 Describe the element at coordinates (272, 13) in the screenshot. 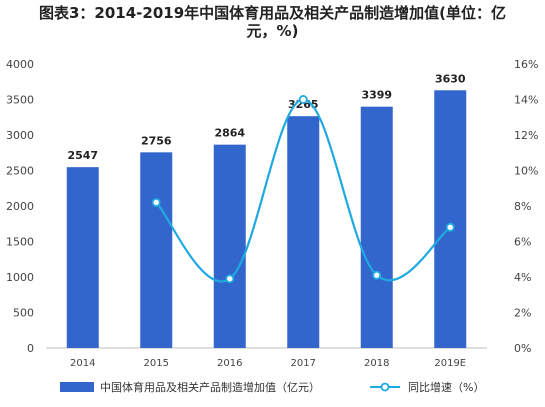

I see `chart-title-line-1: 图表3：2014-2019年中国体育用品及相关产品制造增加值(单位：亿` at that location.